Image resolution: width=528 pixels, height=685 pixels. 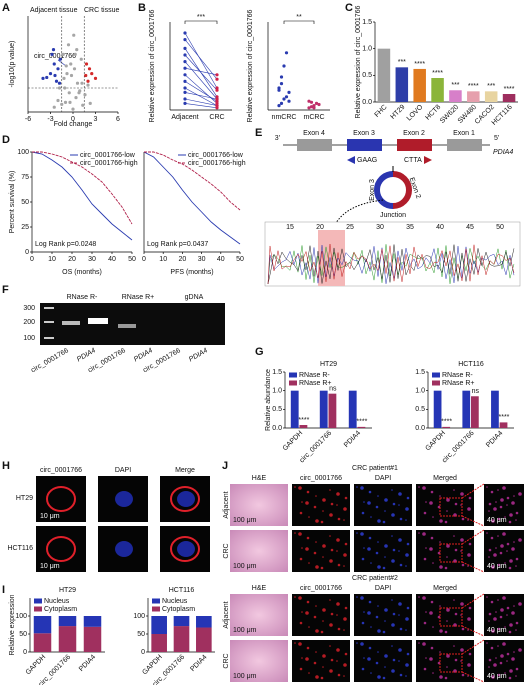 What do you see at coordinates (198, 355) in the screenshot?
I see `lane-label: PDIA4` at bounding box center [198, 355].